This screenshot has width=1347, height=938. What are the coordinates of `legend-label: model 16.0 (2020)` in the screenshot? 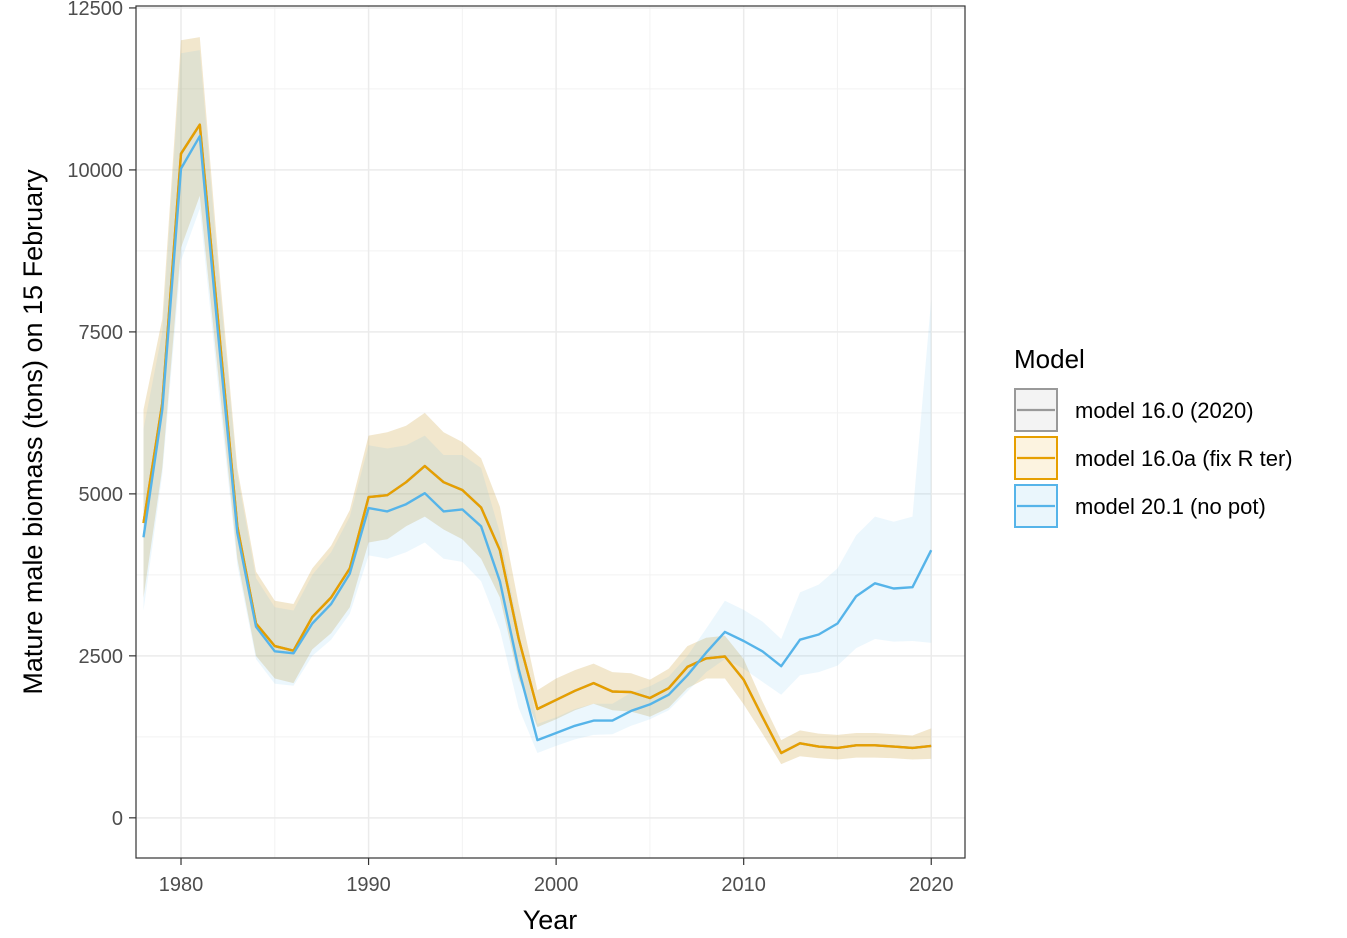 It's located at (1164, 410).